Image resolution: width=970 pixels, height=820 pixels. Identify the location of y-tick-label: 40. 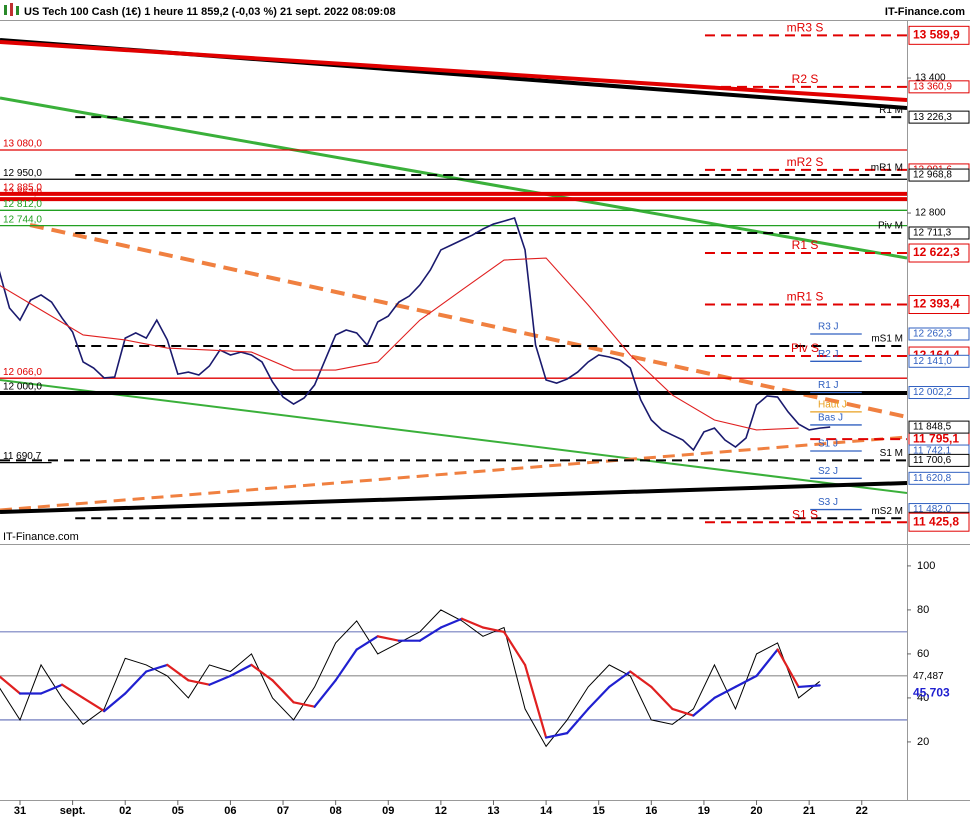
(923, 698).